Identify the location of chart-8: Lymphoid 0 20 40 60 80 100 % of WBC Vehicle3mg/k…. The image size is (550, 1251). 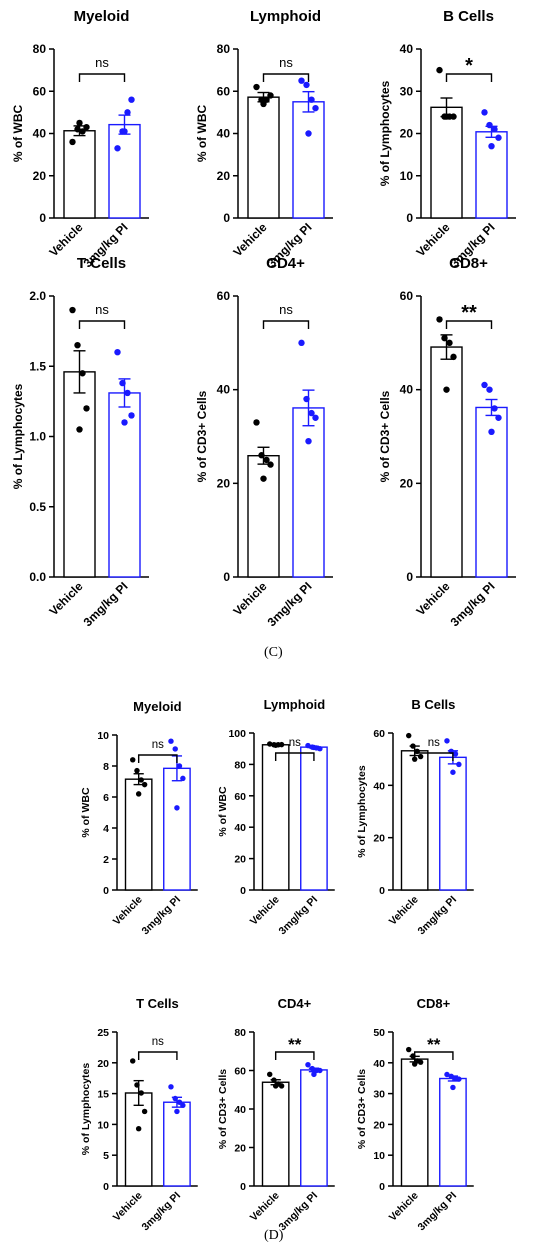
(276, 817).